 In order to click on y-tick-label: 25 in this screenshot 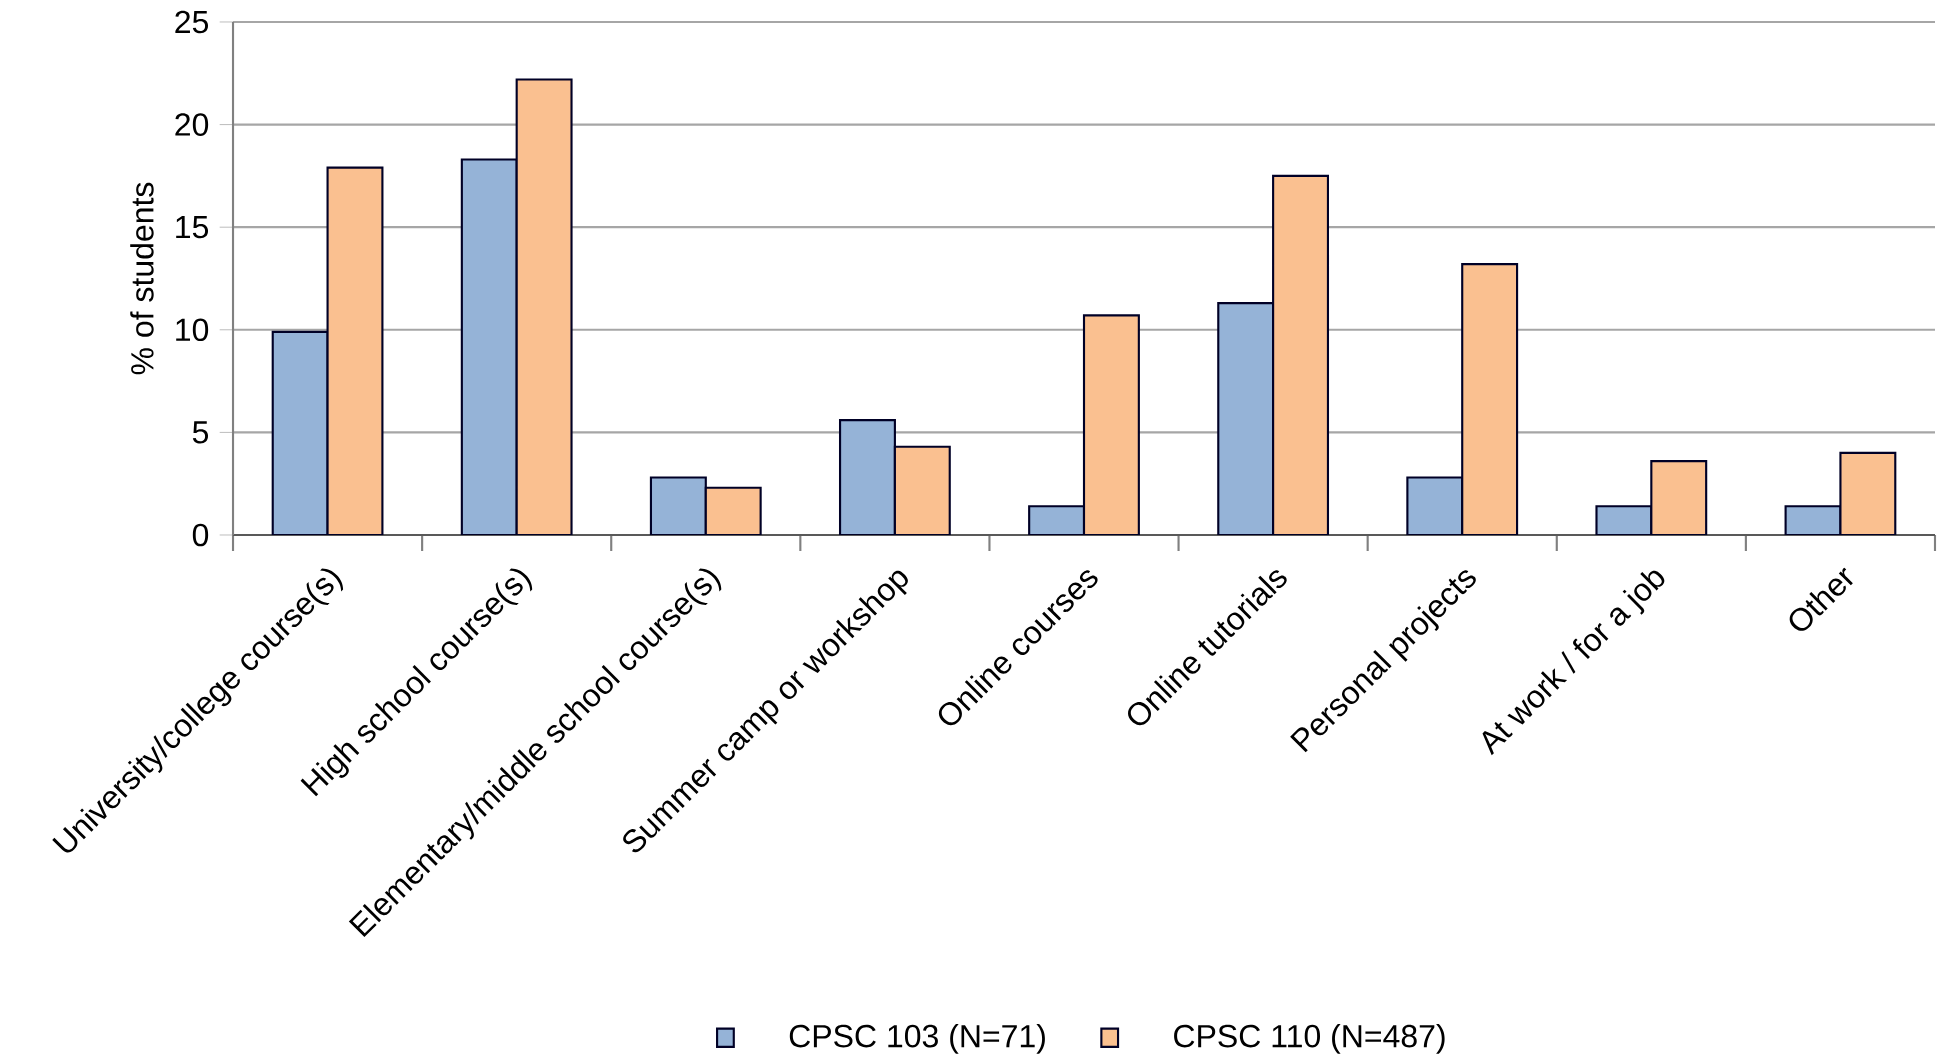, I will do `click(192, 22)`.